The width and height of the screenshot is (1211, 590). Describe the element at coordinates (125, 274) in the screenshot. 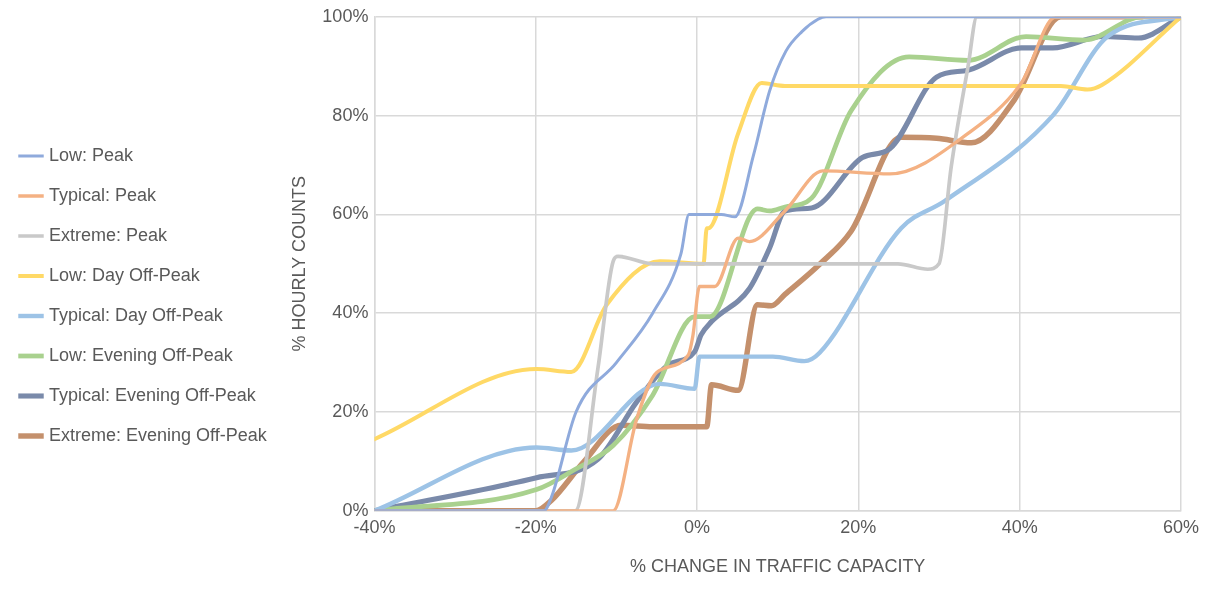

I see `legend-label: Low: Day Off-Peak` at that location.